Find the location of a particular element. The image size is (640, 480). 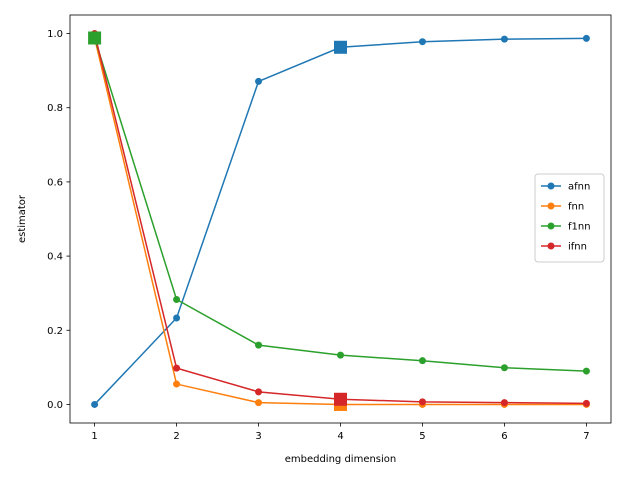

x-tick-label: 6 is located at coordinates (504, 436).